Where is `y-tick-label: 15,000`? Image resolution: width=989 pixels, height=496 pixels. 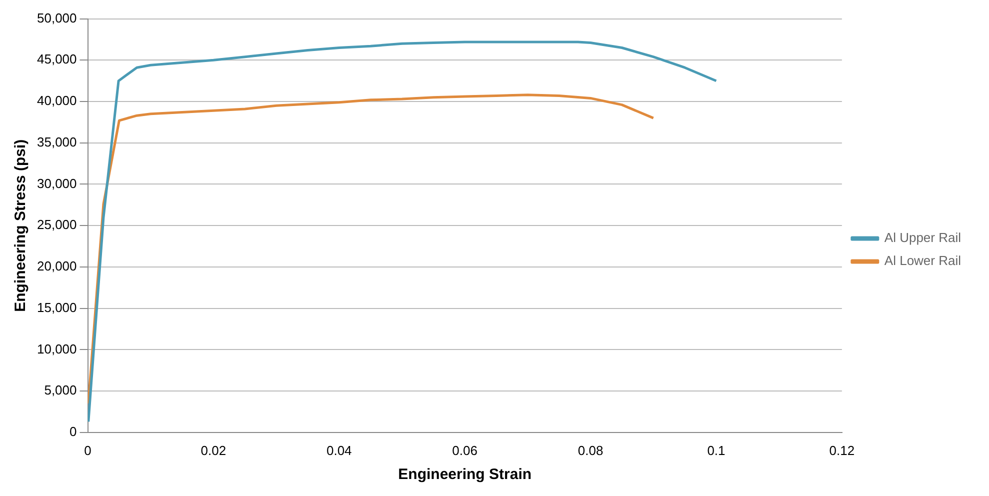 y-tick-label: 15,000 is located at coordinates (56, 307).